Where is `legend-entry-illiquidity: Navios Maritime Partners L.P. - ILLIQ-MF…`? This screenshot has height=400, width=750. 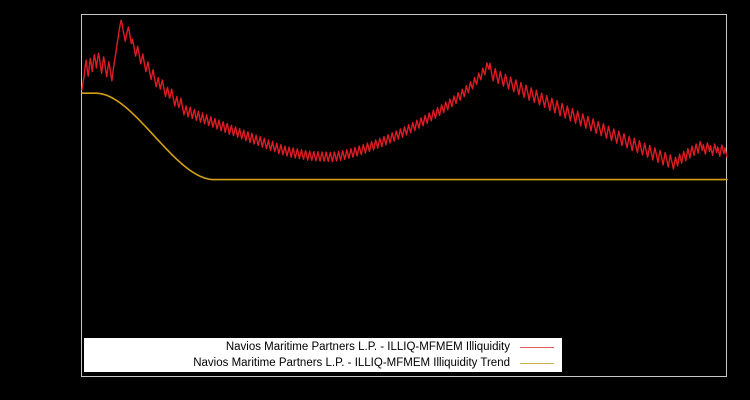 legend-entry-illiquidity: Navios Maritime Partners L.P. - ILLIQ-MF… is located at coordinates (320, 347).